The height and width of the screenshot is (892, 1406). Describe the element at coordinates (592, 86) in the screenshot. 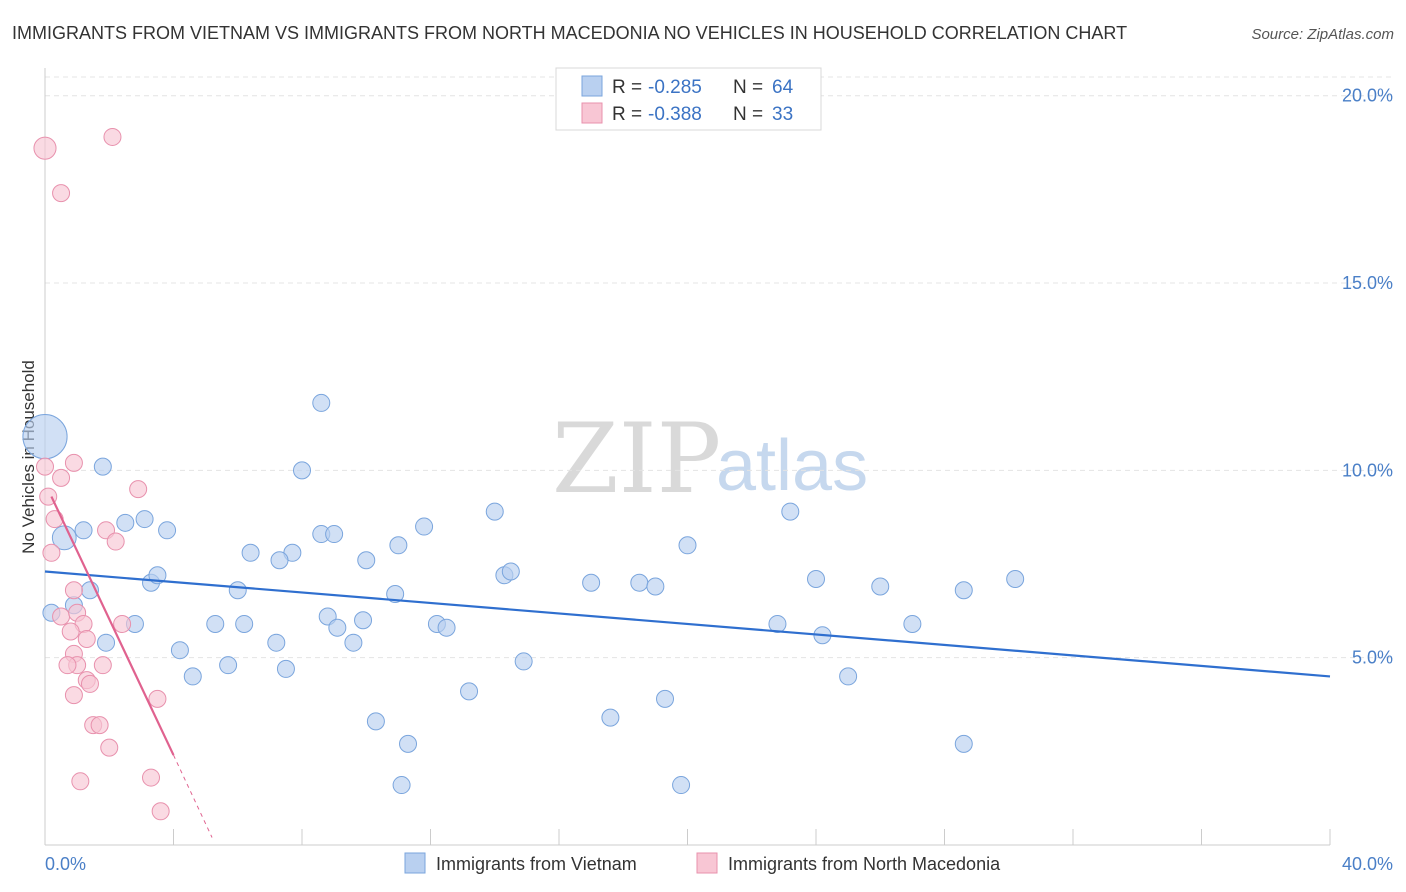

I see `legend-swatch-vietnam` at that location.